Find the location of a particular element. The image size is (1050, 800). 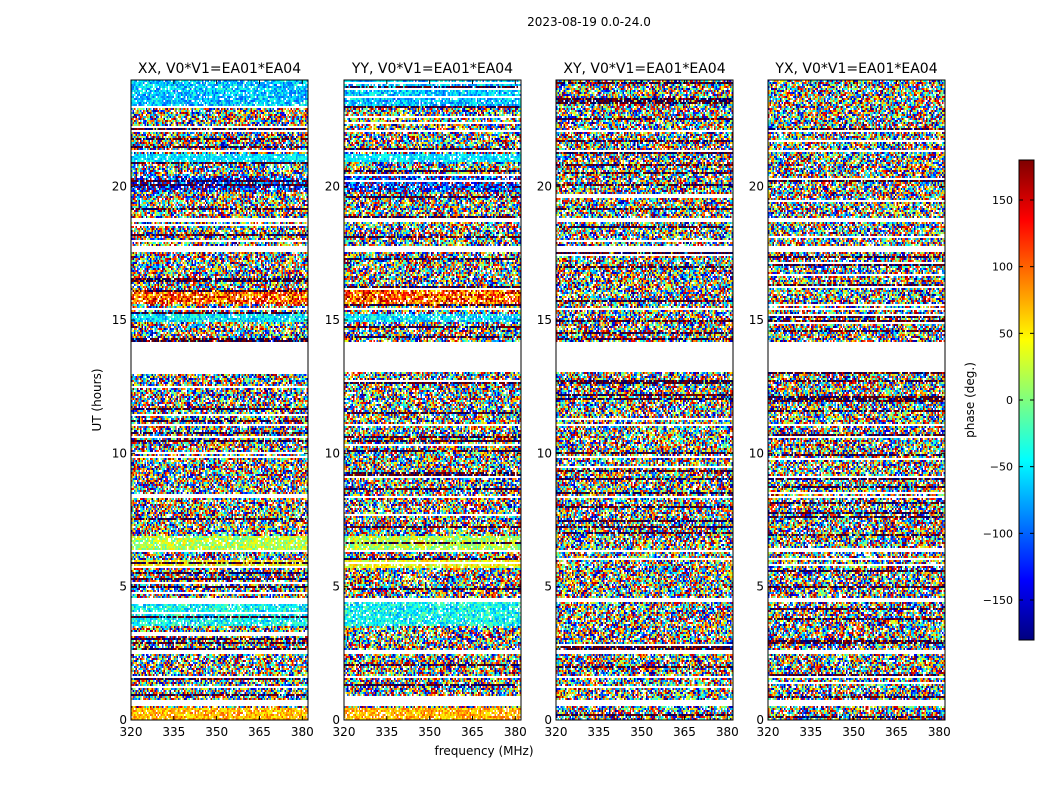

colorbar-tick-label: −150 is located at coordinates (998, 600).